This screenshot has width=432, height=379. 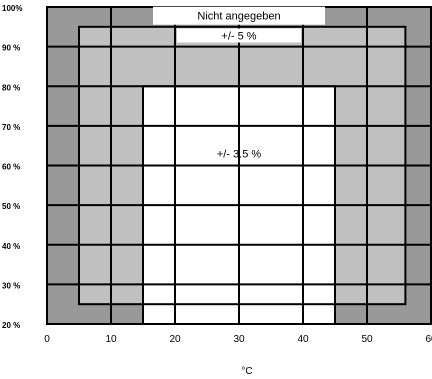 What do you see at coordinates (175, 339) in the screenshot?
I see `x-tick-label: 20` at bounding box center [175, 339].